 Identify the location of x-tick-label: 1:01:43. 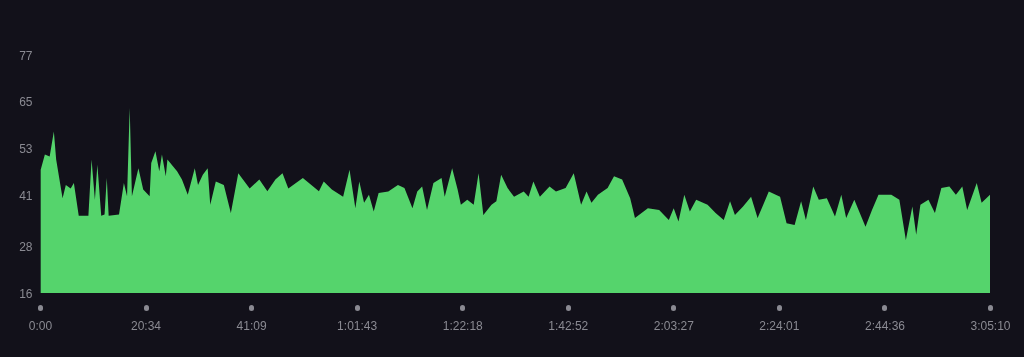
(357, 325).